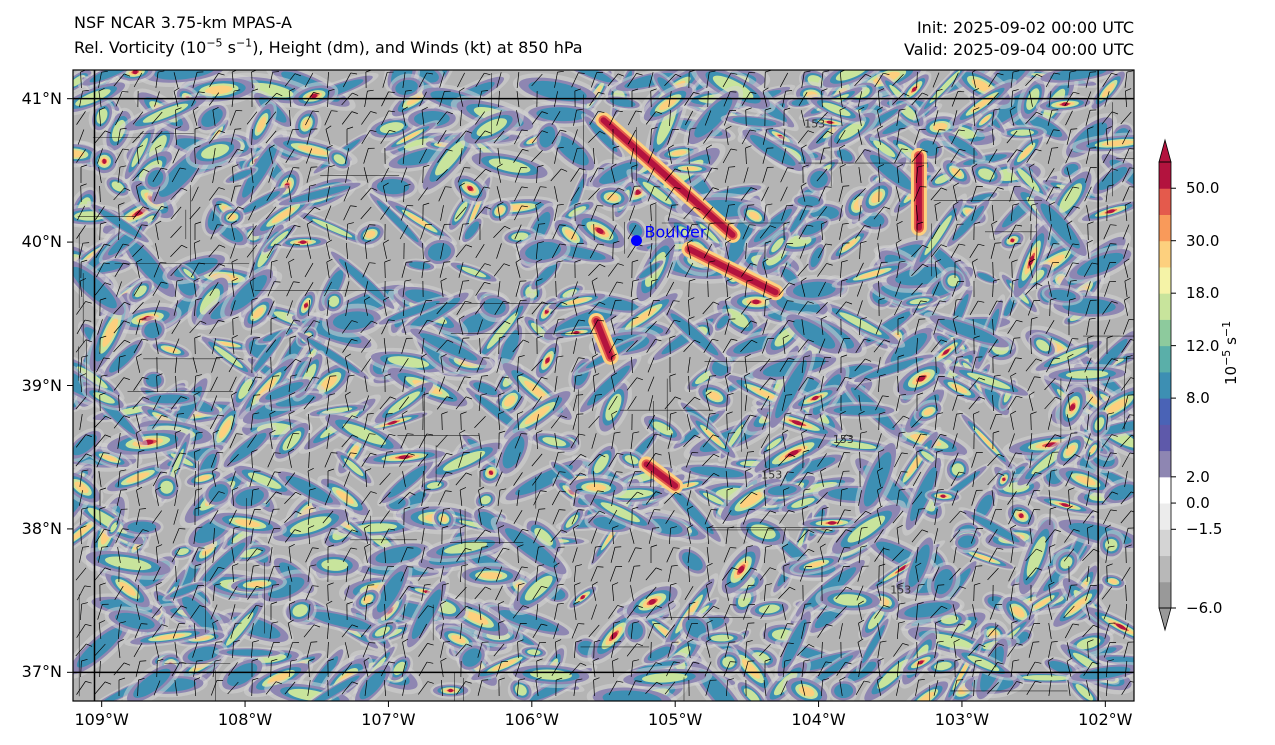 This screenshot has height=745, width=1275. I want to click on model-title: NSF NCAR 3.75-km MPAS-A, so click(183, 22).